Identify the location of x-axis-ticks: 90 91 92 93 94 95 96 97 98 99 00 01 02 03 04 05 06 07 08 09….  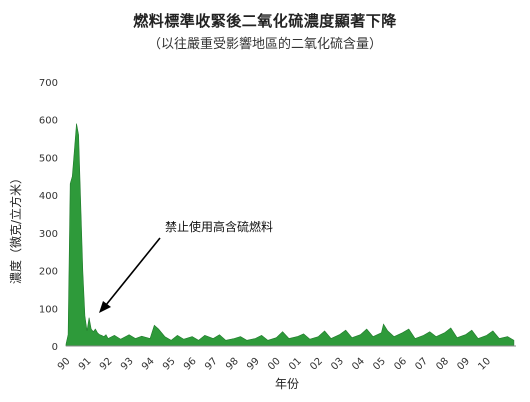
(274, 364).